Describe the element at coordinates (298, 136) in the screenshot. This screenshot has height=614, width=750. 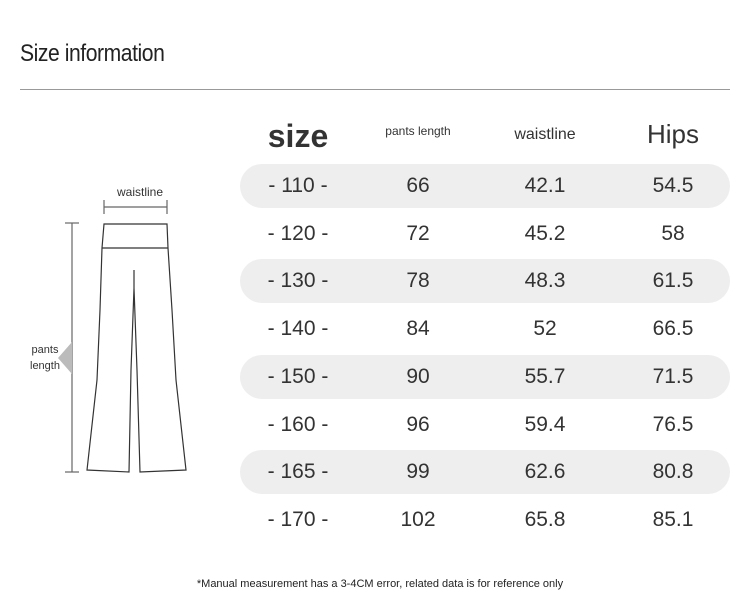
I see `column-header: size` at that location.